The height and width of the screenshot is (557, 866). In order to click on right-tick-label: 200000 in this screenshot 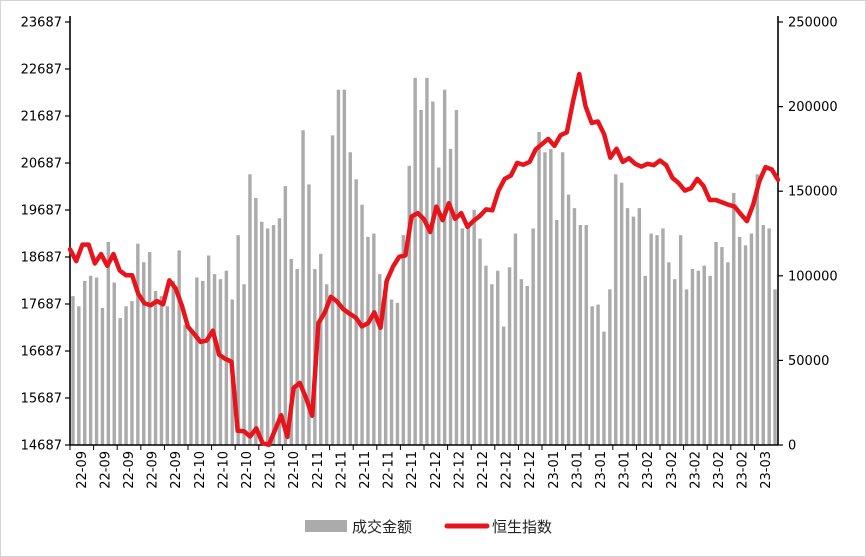, I will do `click(813, 107)`.